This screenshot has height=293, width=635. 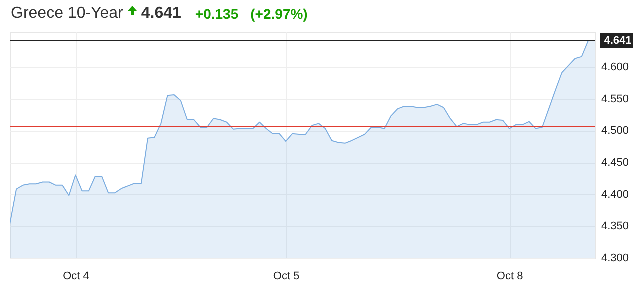 I want to click on x-tick-label: Oct 4, so click(x=76, y=276).